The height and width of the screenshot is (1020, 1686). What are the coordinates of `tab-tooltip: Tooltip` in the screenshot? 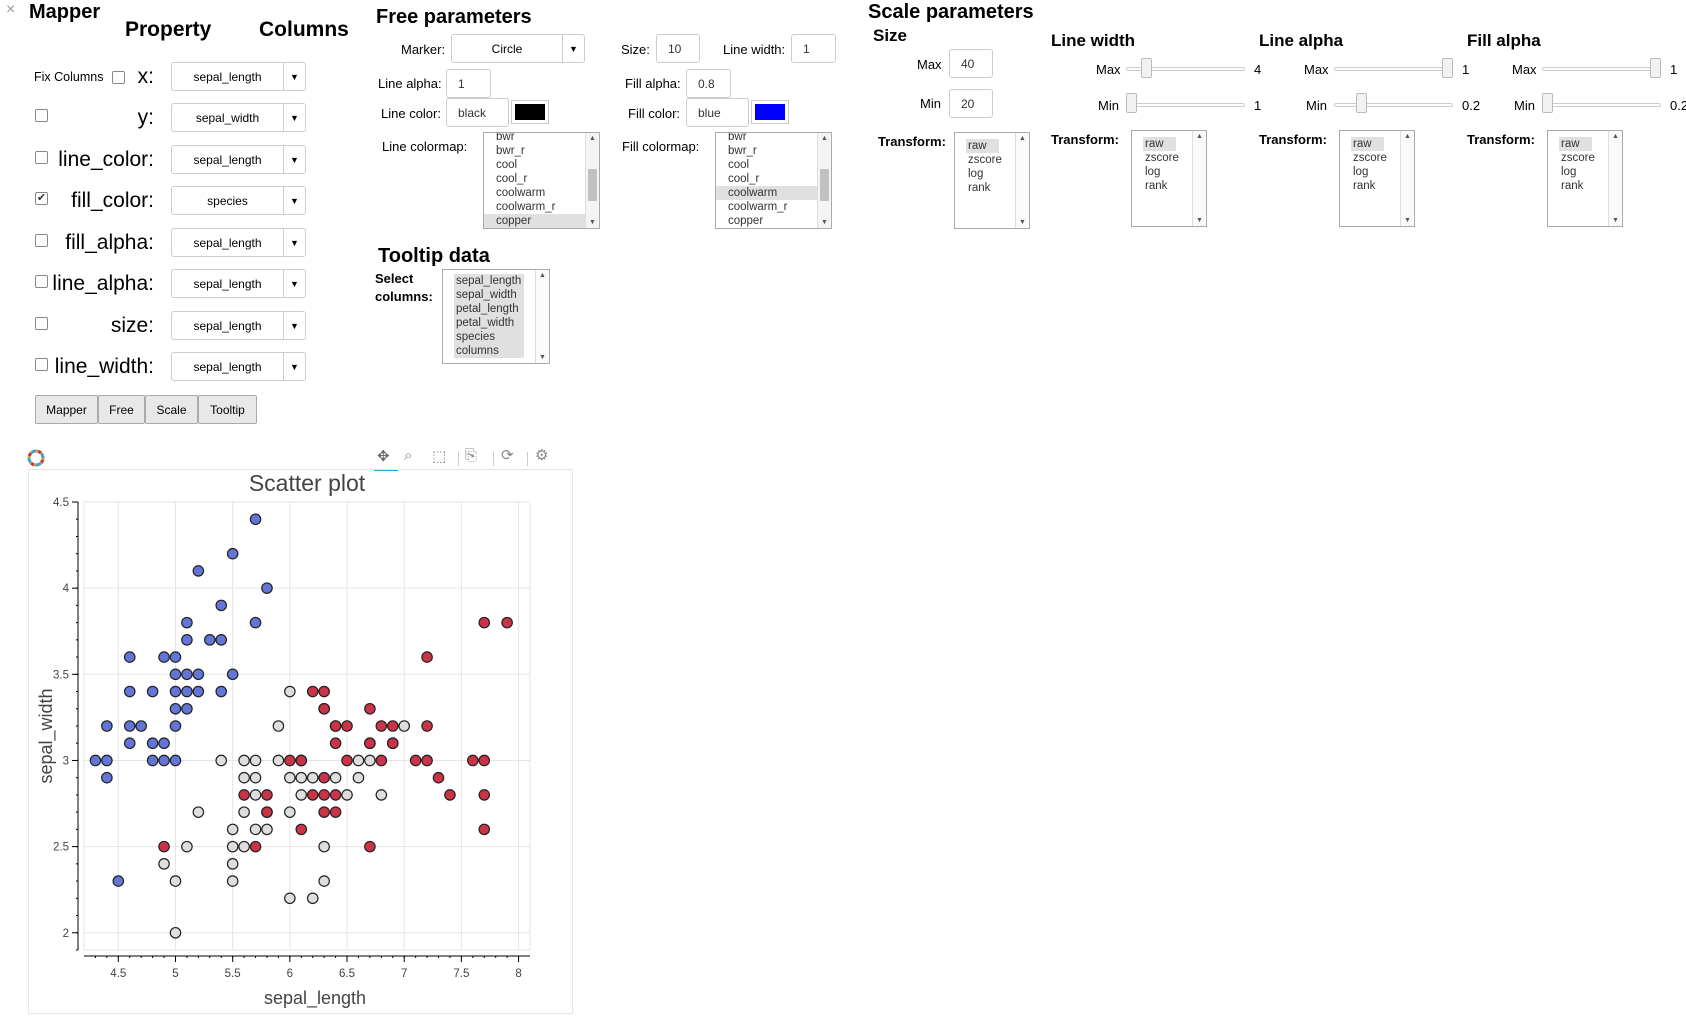 It's located at (227, 409).